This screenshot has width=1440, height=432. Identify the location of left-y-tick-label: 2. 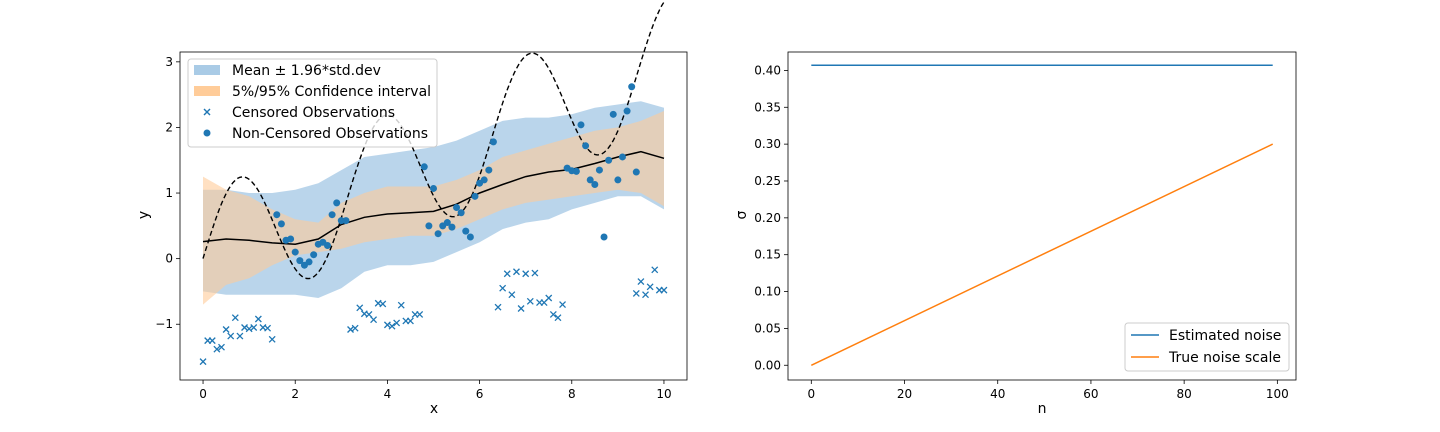
(169, 127).